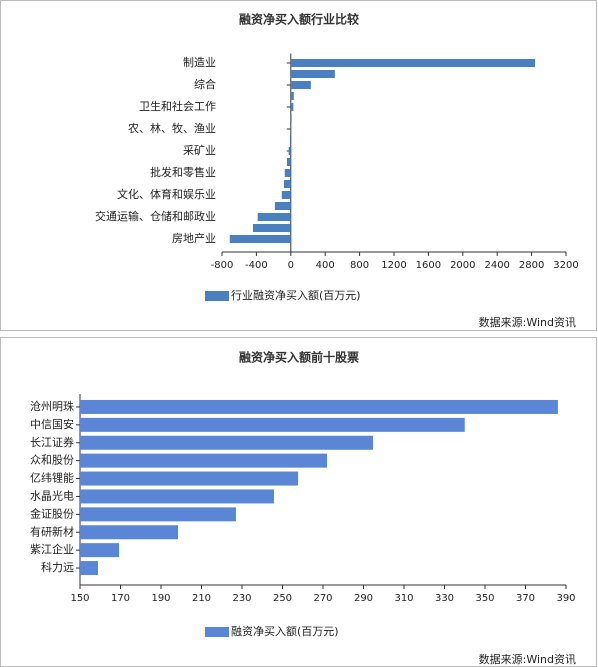 This screenshot has height=667, width=598. I want to click on x-tick-label: 1200, so click(393, 265).